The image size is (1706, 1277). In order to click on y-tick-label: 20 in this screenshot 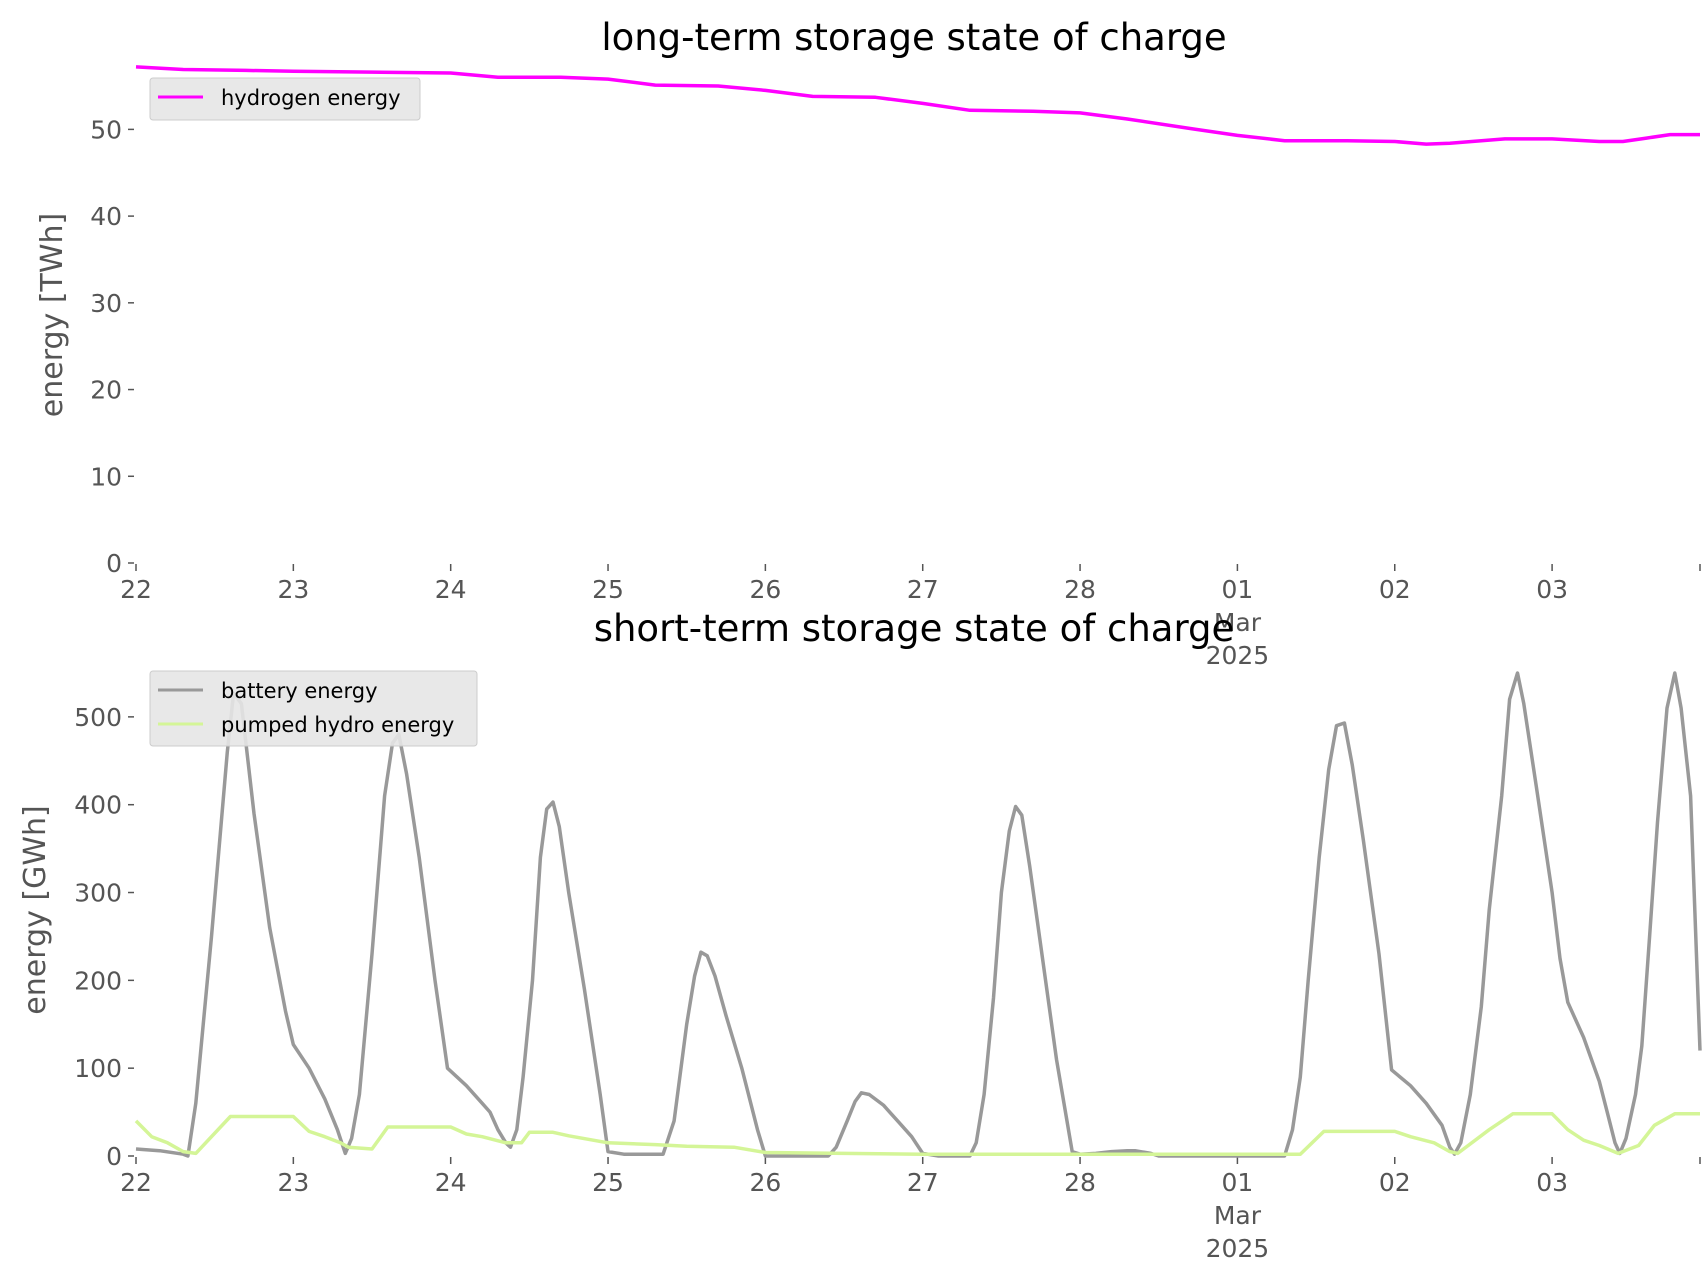, I will do `click(106, 390)`.